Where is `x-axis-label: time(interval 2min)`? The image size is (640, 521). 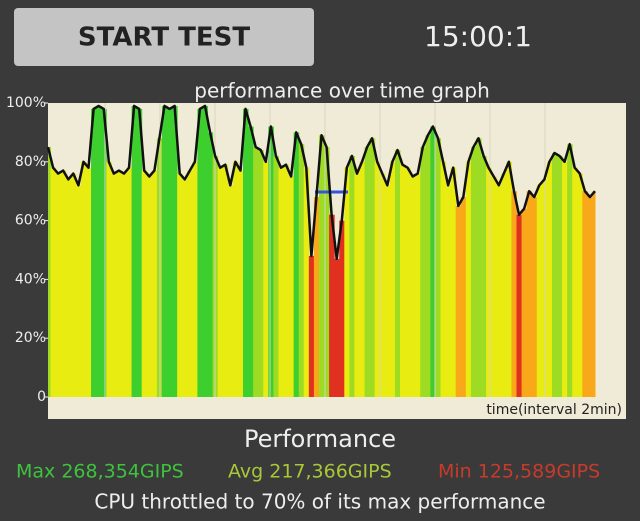 x-axis-label: time(interval 2min) is located at coordinates (554, 410).